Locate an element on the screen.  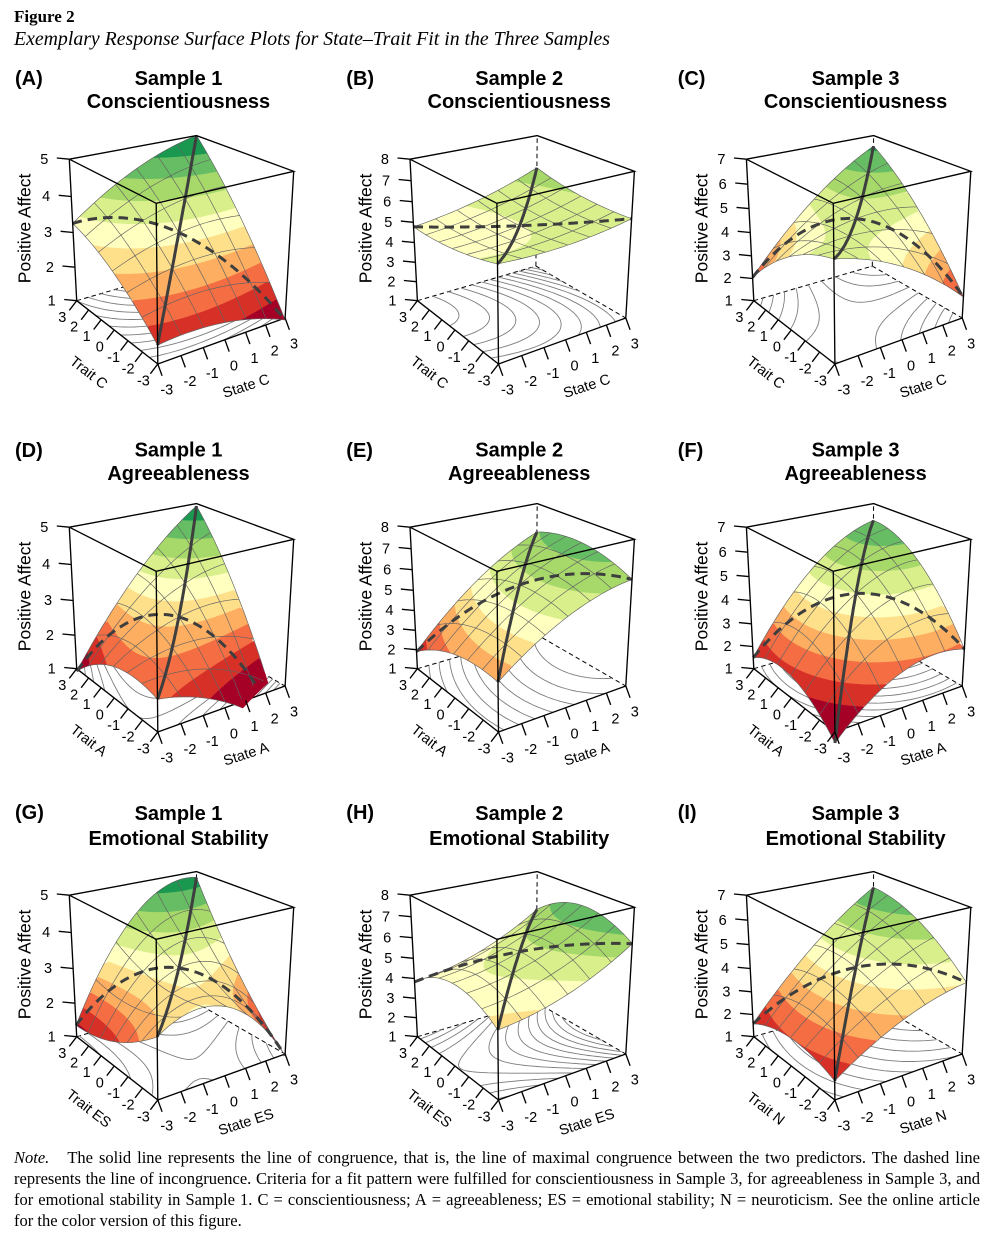
svg-text: (E) is located at coordinates (359, 451).